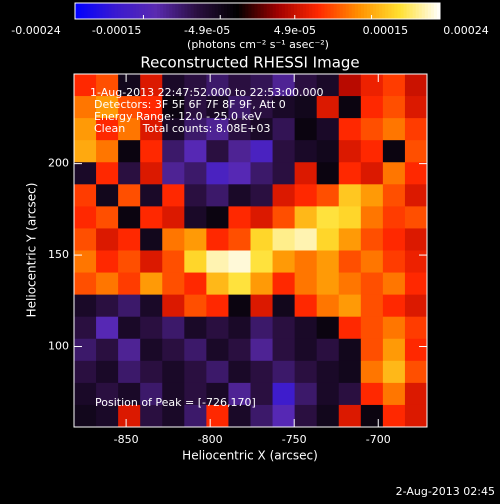  I want to click on y-tick-label: 100, so click(58, 346).